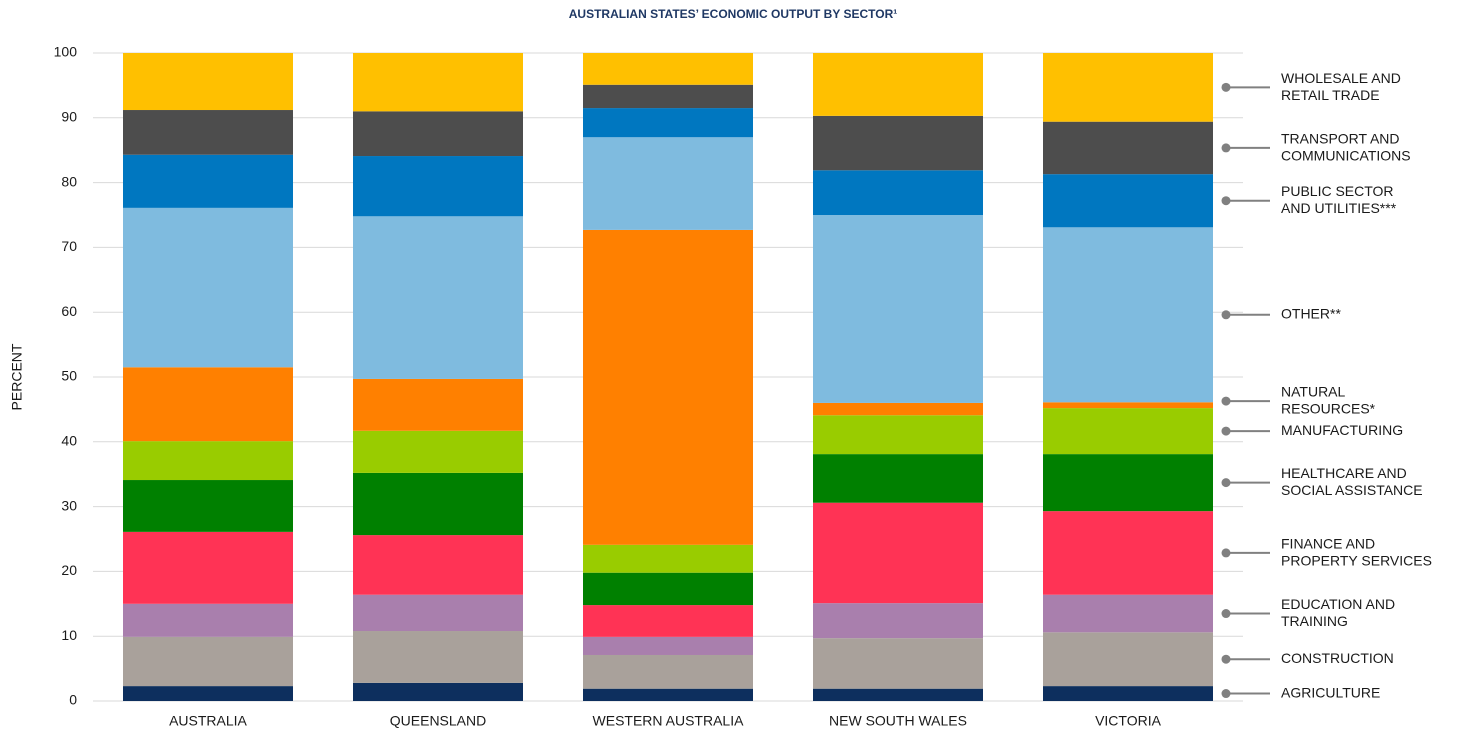 The width and height of the screenshot is (1466, 732). What do you see at coordinates (1128, 721) in the screenshot?
I see `x-tick-label: VICTORIA` at bounding box center [1128, 721].